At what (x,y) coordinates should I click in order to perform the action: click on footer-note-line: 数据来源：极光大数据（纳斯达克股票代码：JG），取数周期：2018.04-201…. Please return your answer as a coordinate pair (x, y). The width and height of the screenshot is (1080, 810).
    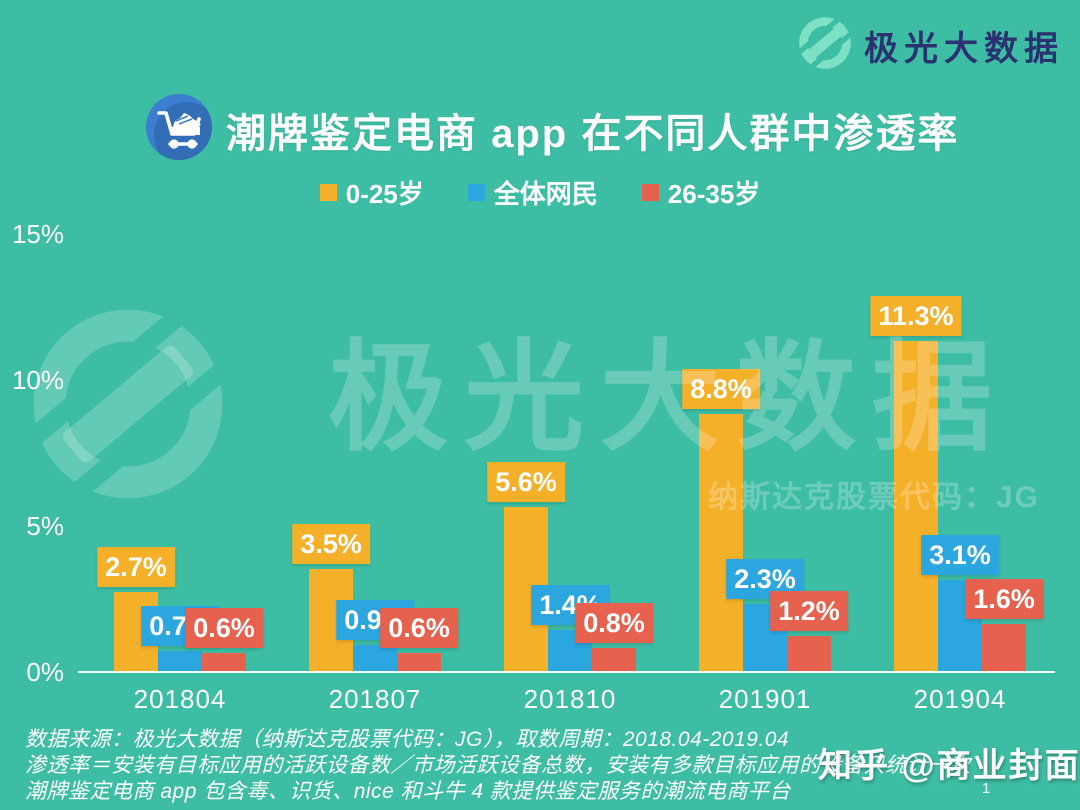
    Looking at the image, I should click on (407, 739).